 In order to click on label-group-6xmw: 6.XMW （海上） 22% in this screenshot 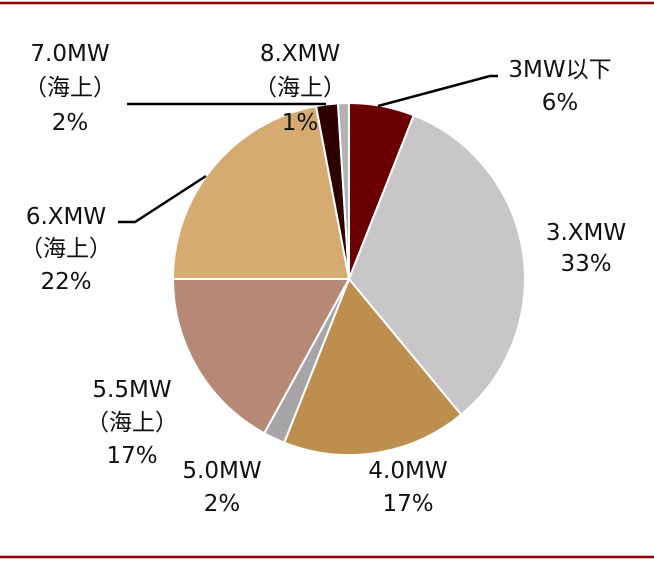, I will do `click(66, 249)`.